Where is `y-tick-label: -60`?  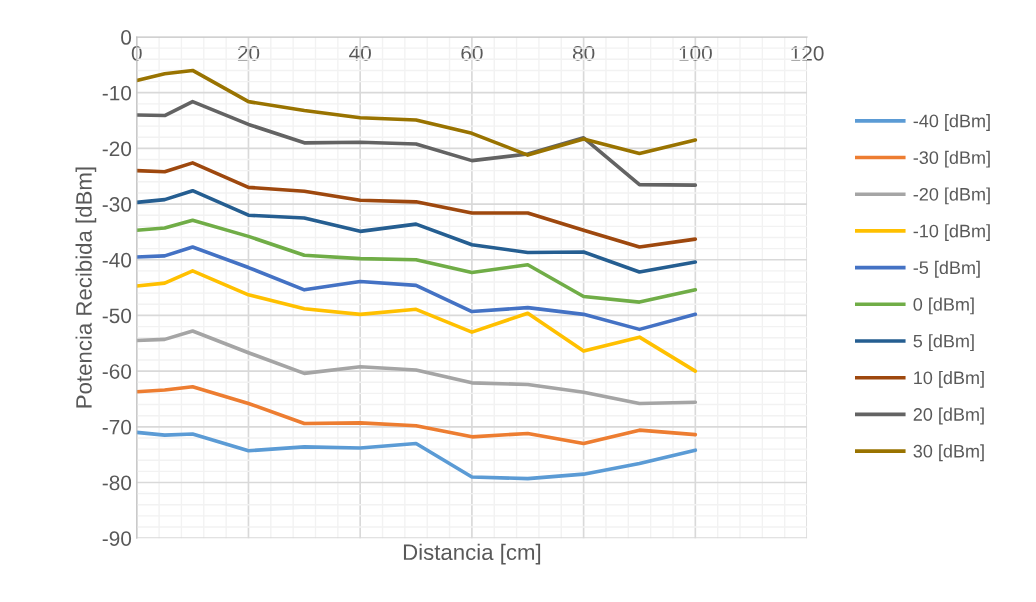 y-tick-label: -60 is located at coordinates (117, 371).